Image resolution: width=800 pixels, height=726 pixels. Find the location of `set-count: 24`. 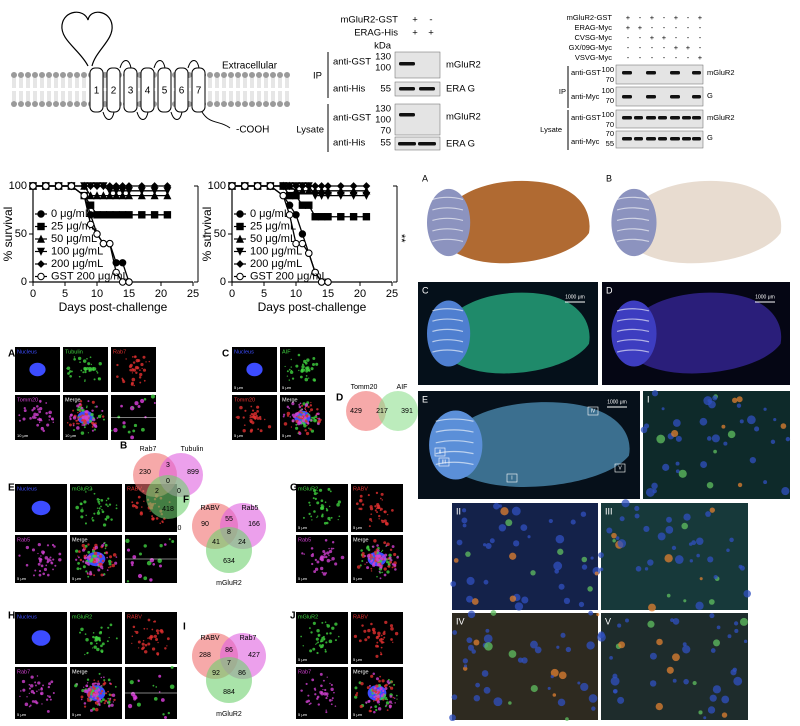

set-count: 24 is located at coordinates (242, 542).